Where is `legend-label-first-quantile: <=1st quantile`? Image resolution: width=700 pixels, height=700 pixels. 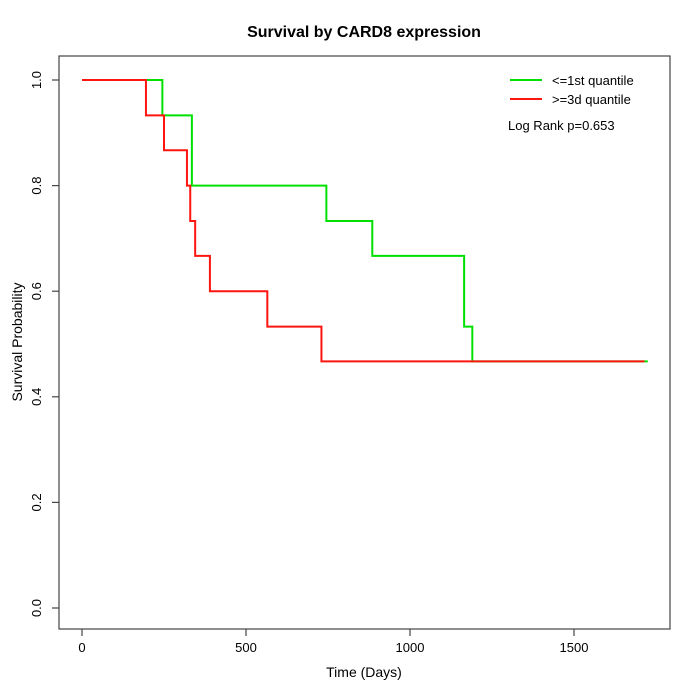 legend-label-first-quantile: <=1st quantile is located at coordinates (593, 80).